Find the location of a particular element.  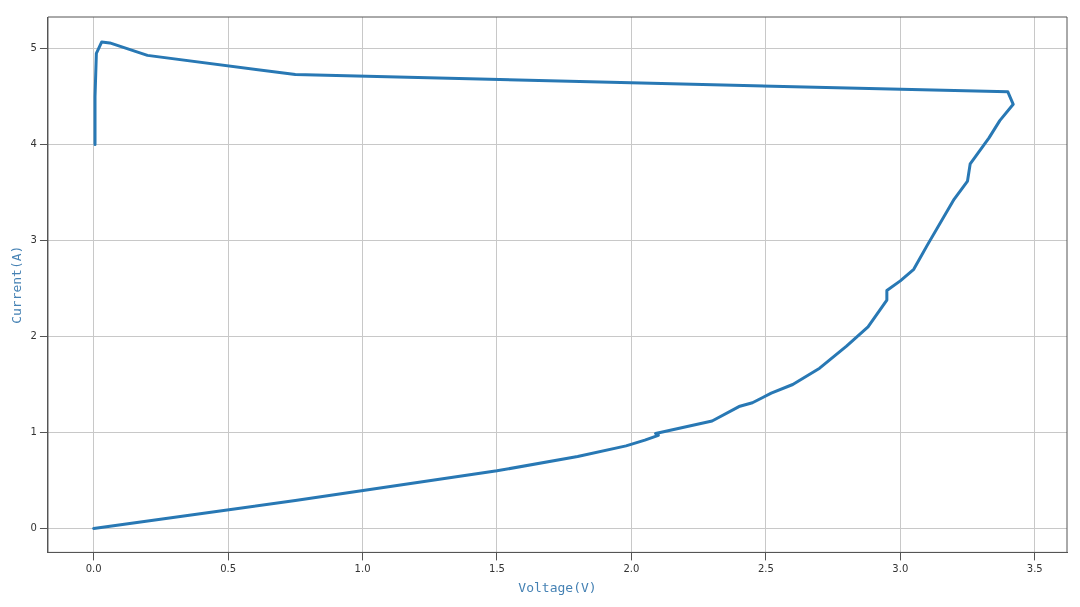

y-tick-label: 2 is located at coordinates (33, 336).